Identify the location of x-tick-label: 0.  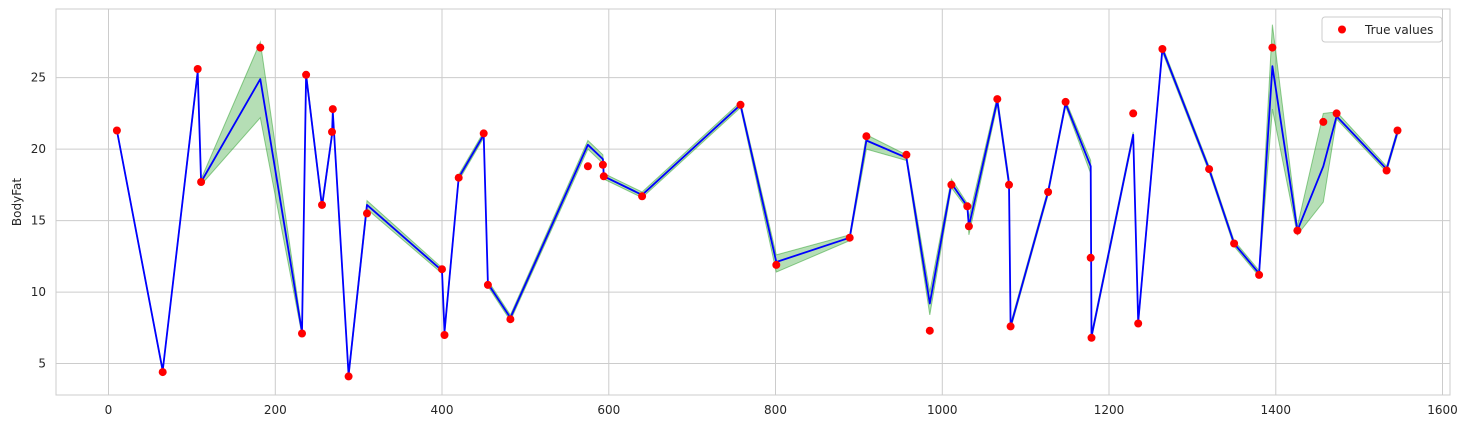
(109, 410).